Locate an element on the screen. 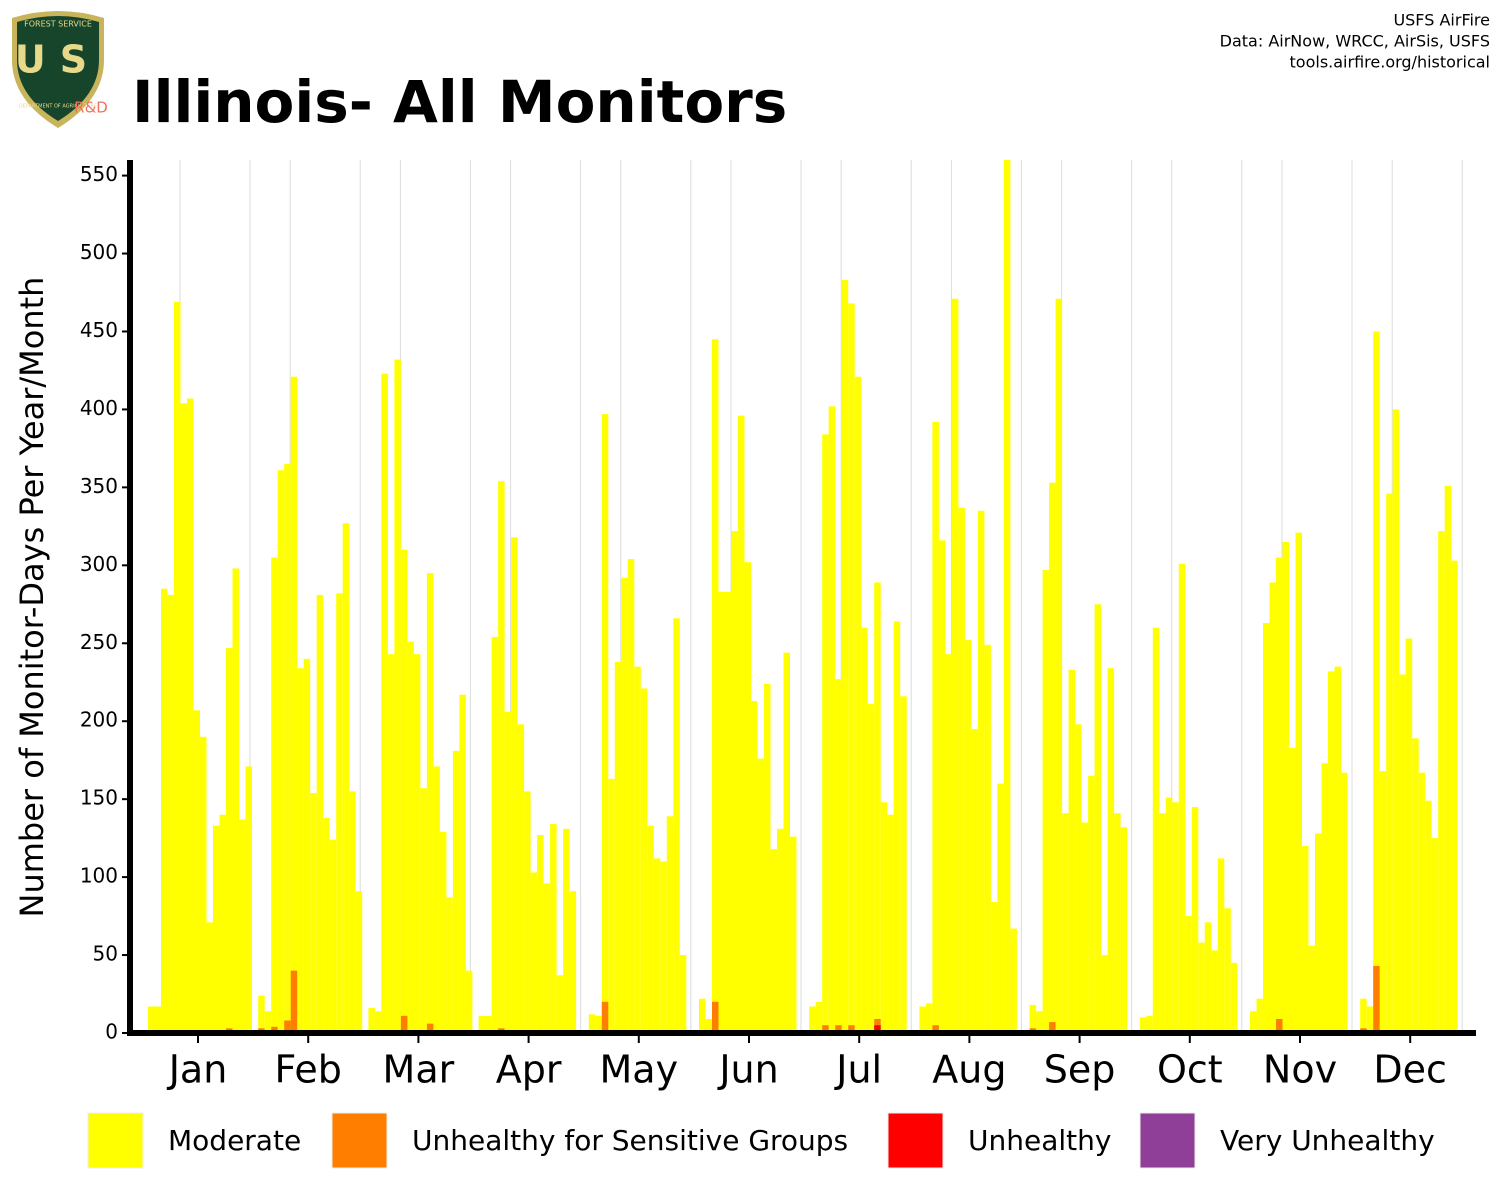 The image size is (1500, 1200). x-tick-label: Mar is located at coordinates (419, 1070).